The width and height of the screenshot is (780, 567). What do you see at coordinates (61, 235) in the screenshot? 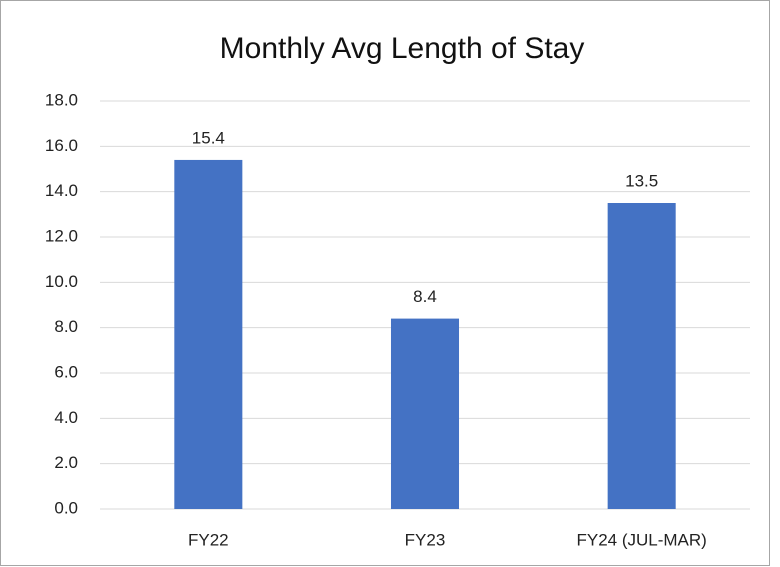
I see `y-tick-label: 12.0` at bounding box center [61, 235].